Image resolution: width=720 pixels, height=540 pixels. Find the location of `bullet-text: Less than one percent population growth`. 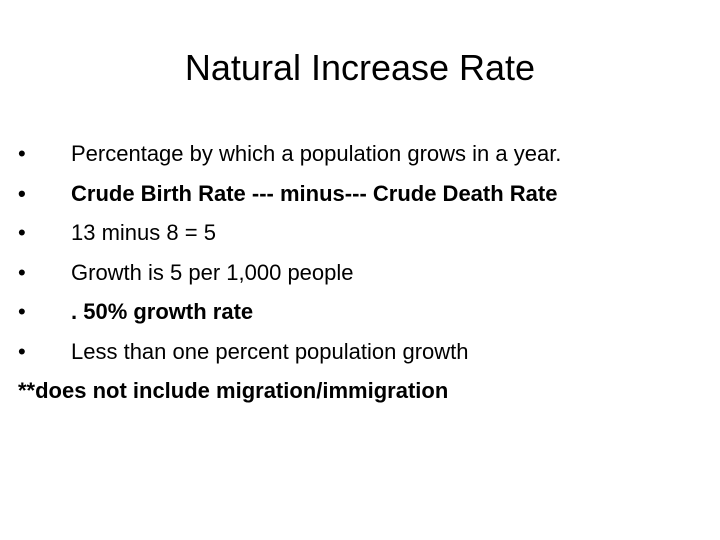

bullet-text: Less than one percent population growth is located at coordinates (270, 351).